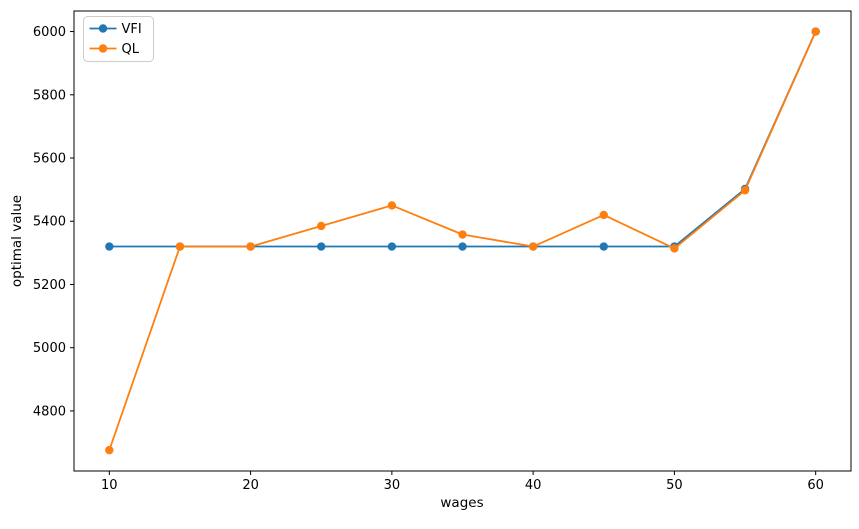 The image size is (859, 529). Describe the element at coordinates (461, 503) in the screenshot. I see `x-axis-label: wages` at that location.